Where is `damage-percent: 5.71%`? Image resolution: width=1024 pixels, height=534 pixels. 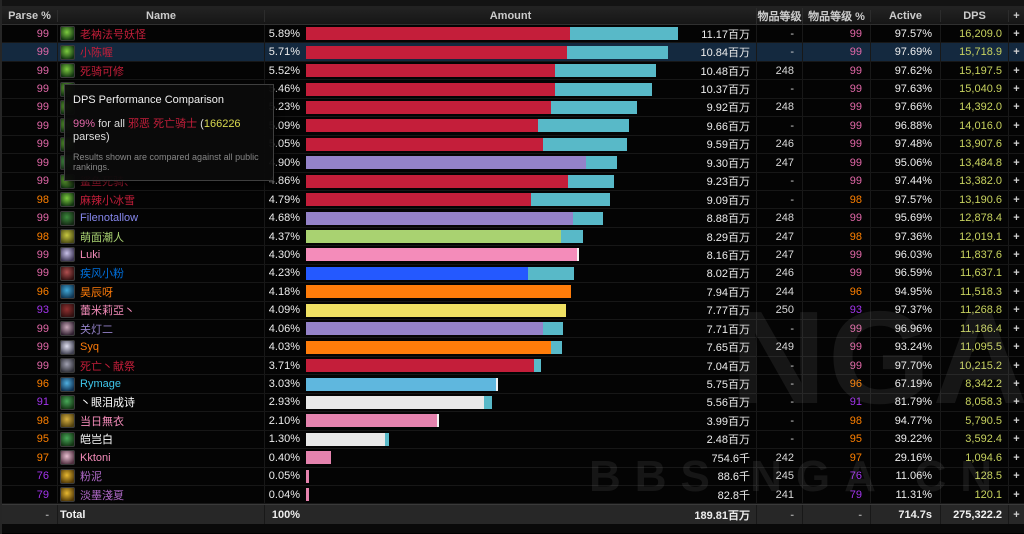 damage-percent: 5.71% is located at coordinates (285, 52).